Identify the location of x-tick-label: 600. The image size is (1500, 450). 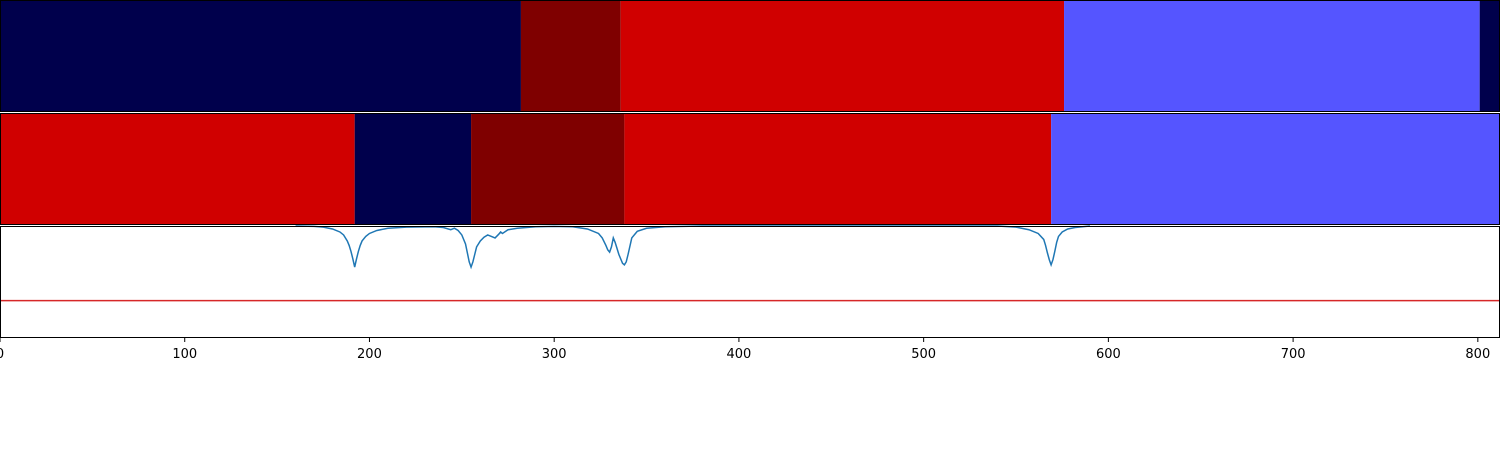
(1108, 354).